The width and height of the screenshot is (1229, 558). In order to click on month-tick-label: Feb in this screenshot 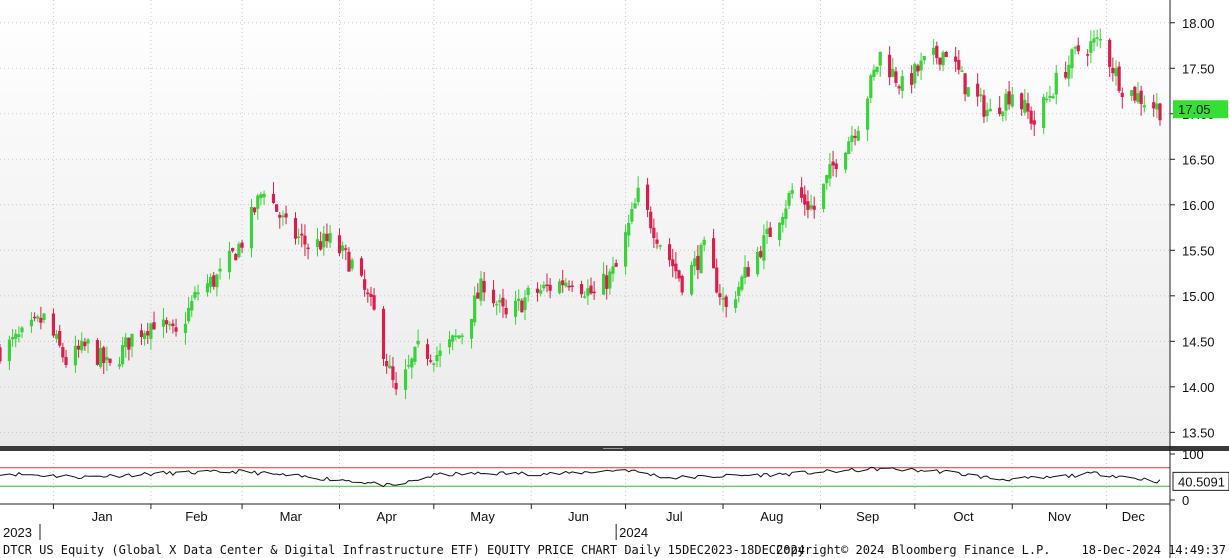, I will do `click(196, 516)`.